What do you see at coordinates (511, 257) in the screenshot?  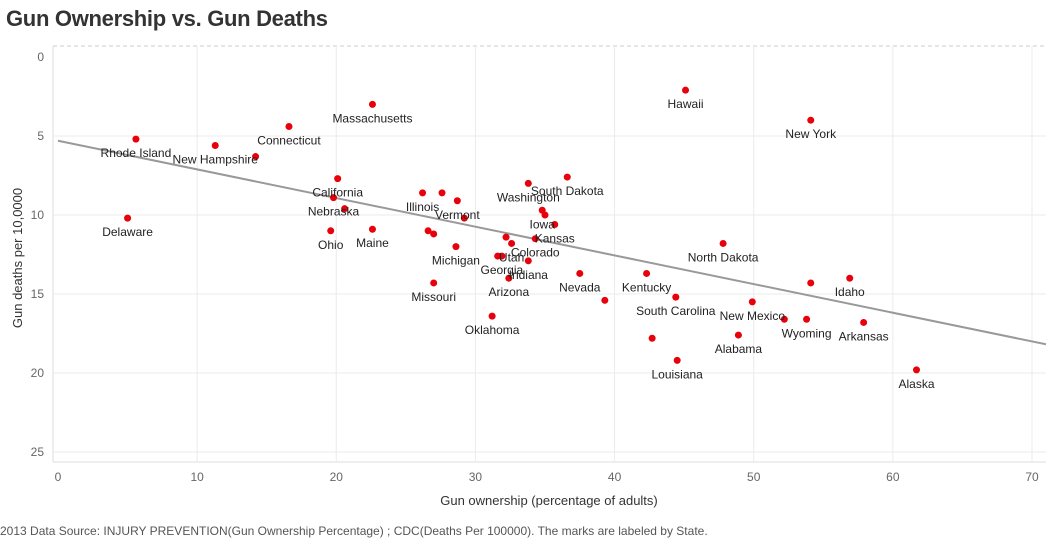 I see `point-label: Utah` at bounding box center [511, 257].